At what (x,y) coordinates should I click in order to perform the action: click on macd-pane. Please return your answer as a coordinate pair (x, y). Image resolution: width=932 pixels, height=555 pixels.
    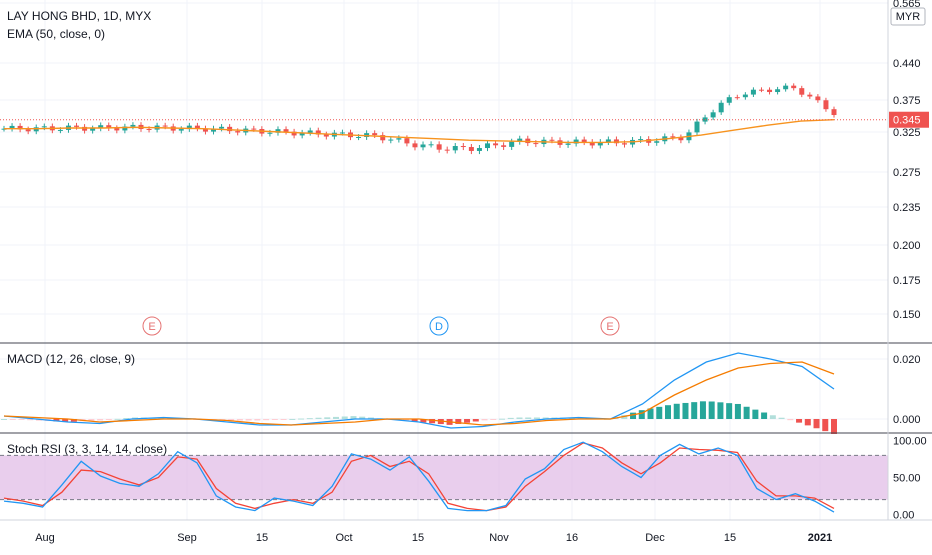
    Looking at the image, I should click on (419, 393).